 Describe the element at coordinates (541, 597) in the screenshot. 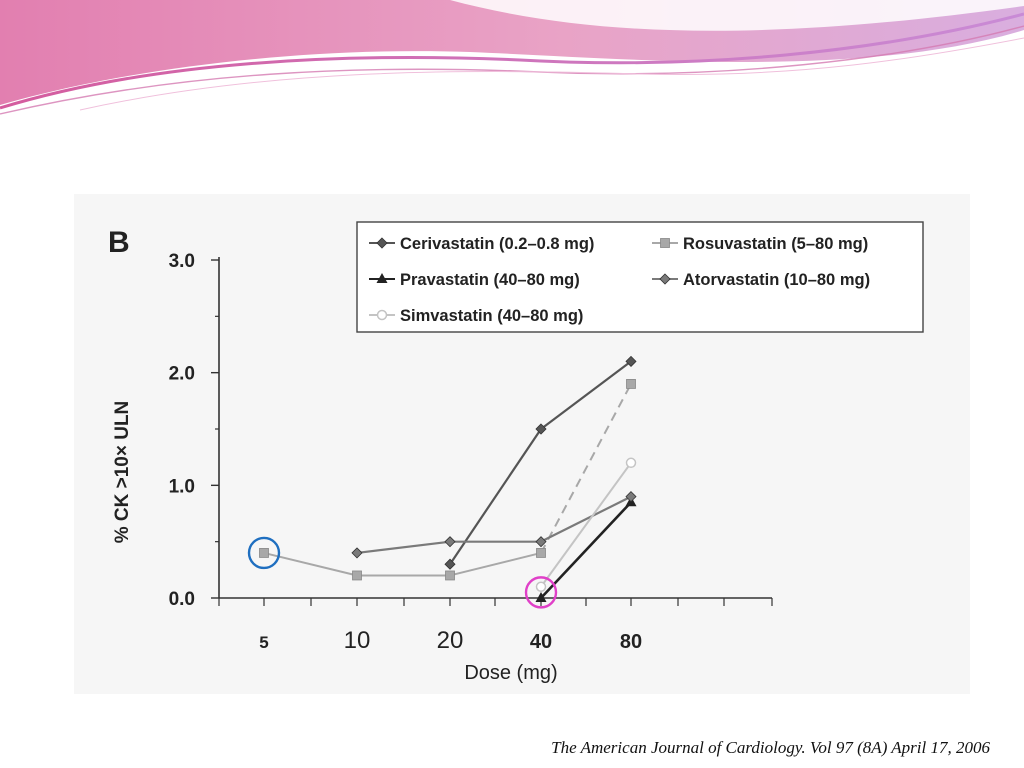

I see `series-pravastatin-point` at that location.